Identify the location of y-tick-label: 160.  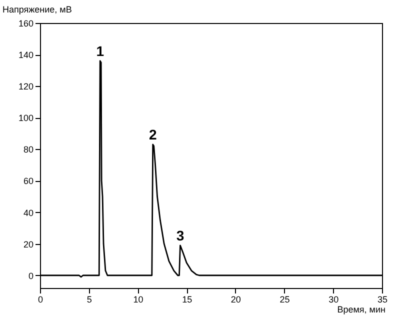
(26, 23).